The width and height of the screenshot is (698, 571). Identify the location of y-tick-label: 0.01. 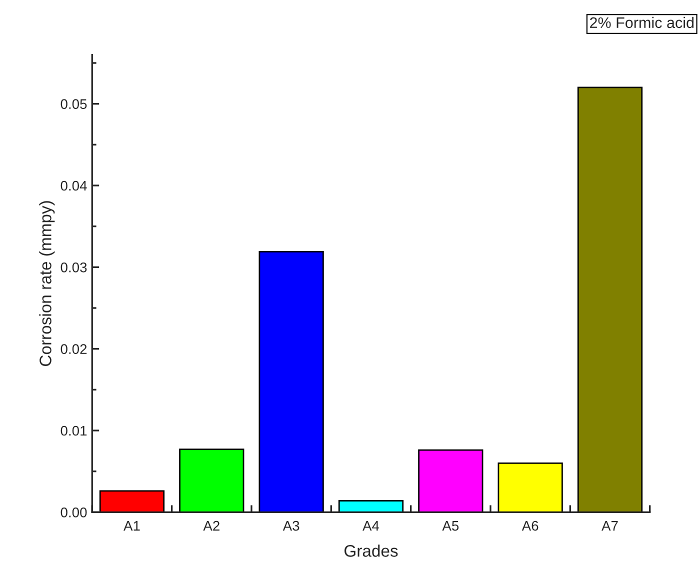
(73, 431).